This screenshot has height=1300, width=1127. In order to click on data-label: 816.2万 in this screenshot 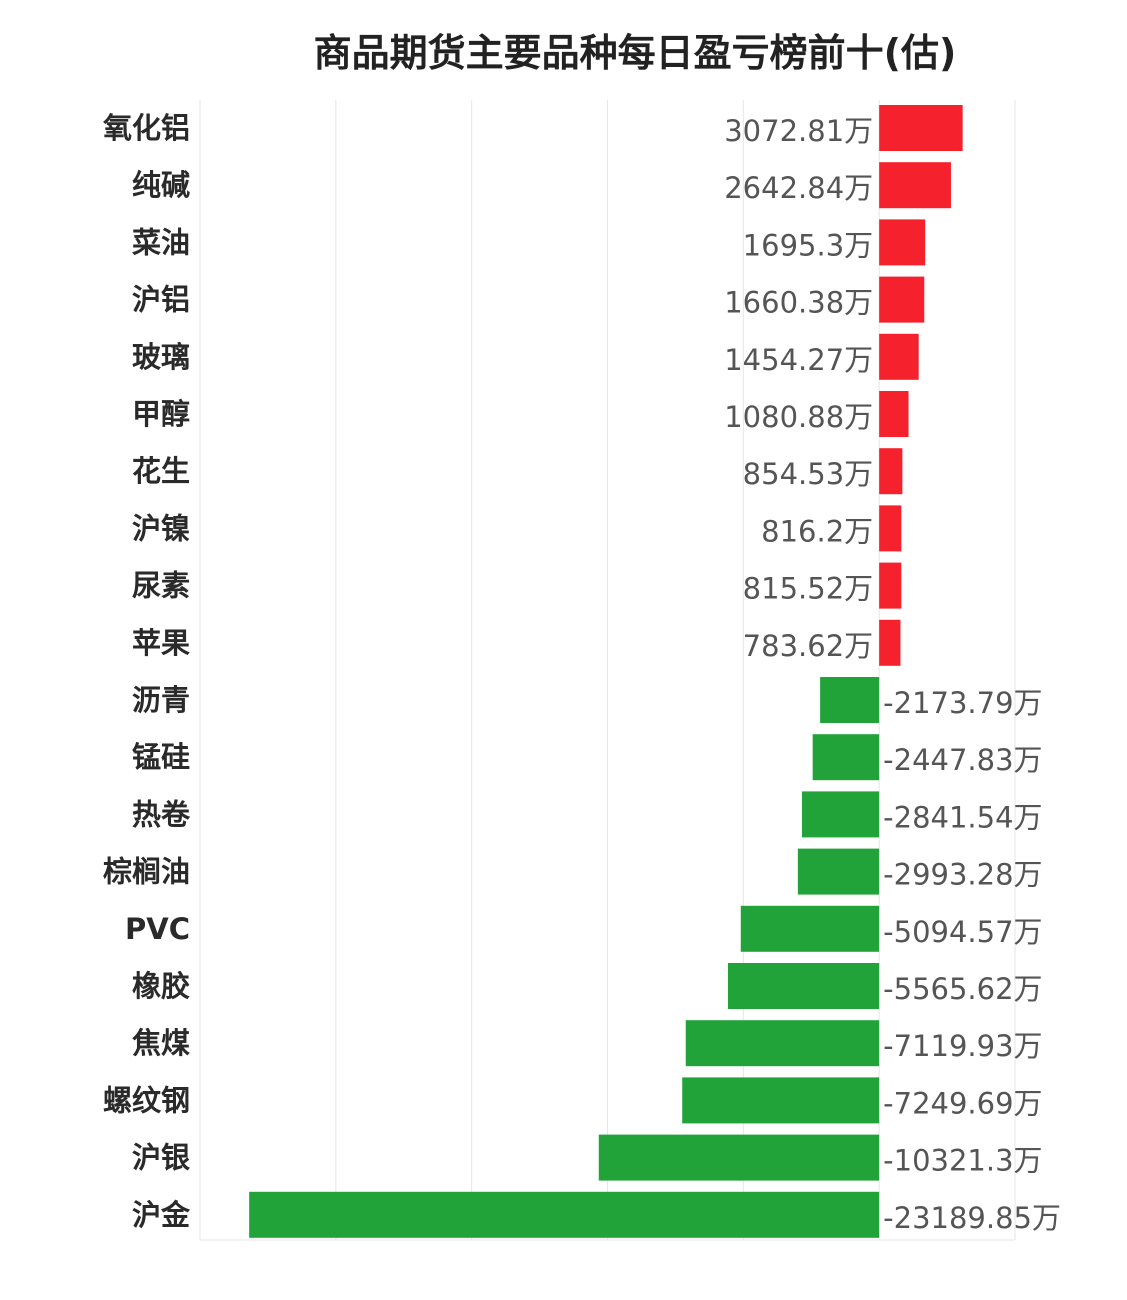, I will do `click(817, 531)`.